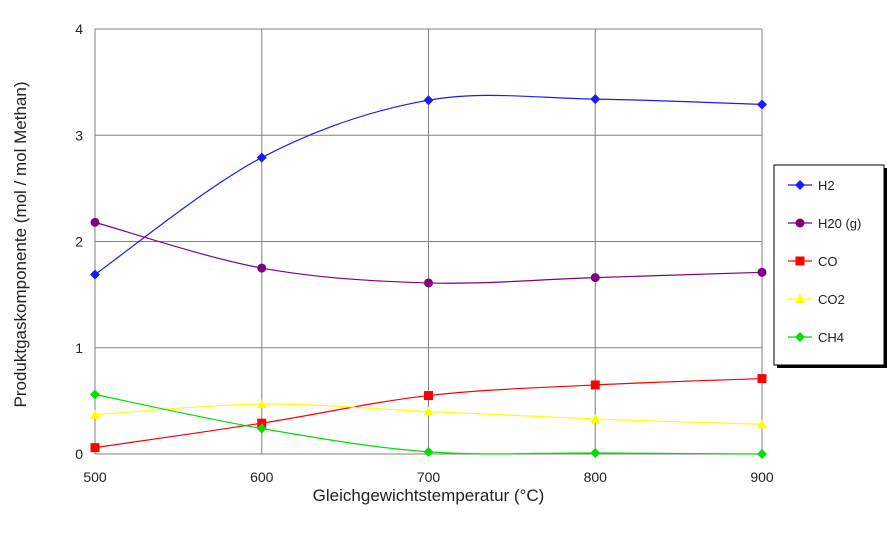  I want to click on legend: H2 H20 (g) CO CO2 CH4, so click(830, 266).